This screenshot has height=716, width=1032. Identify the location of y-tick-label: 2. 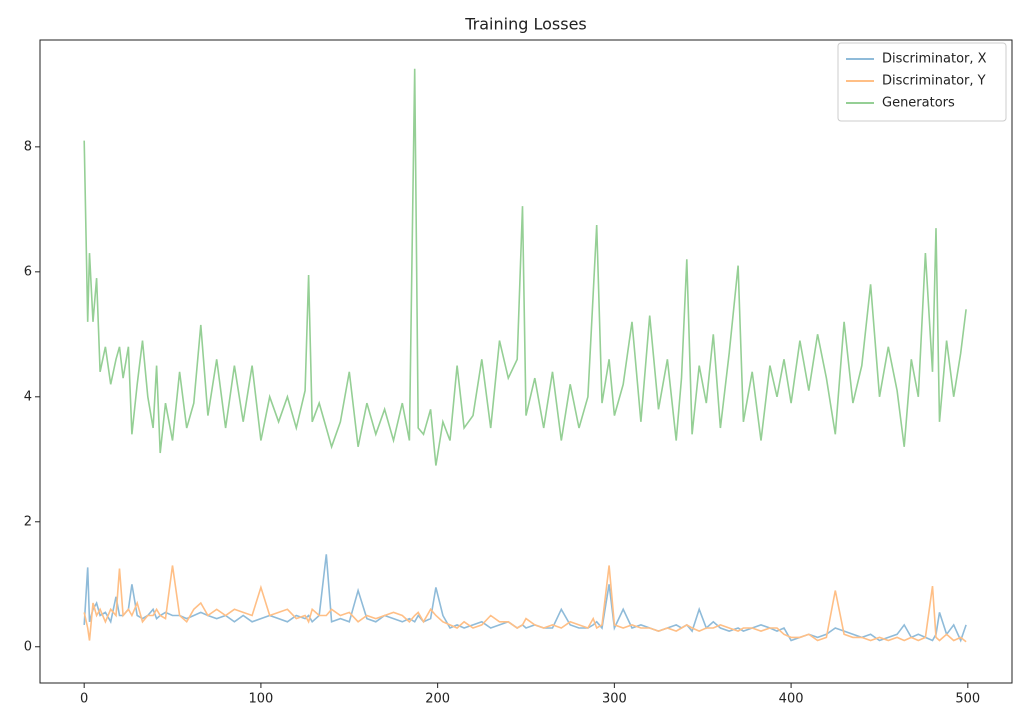
(28, 521).